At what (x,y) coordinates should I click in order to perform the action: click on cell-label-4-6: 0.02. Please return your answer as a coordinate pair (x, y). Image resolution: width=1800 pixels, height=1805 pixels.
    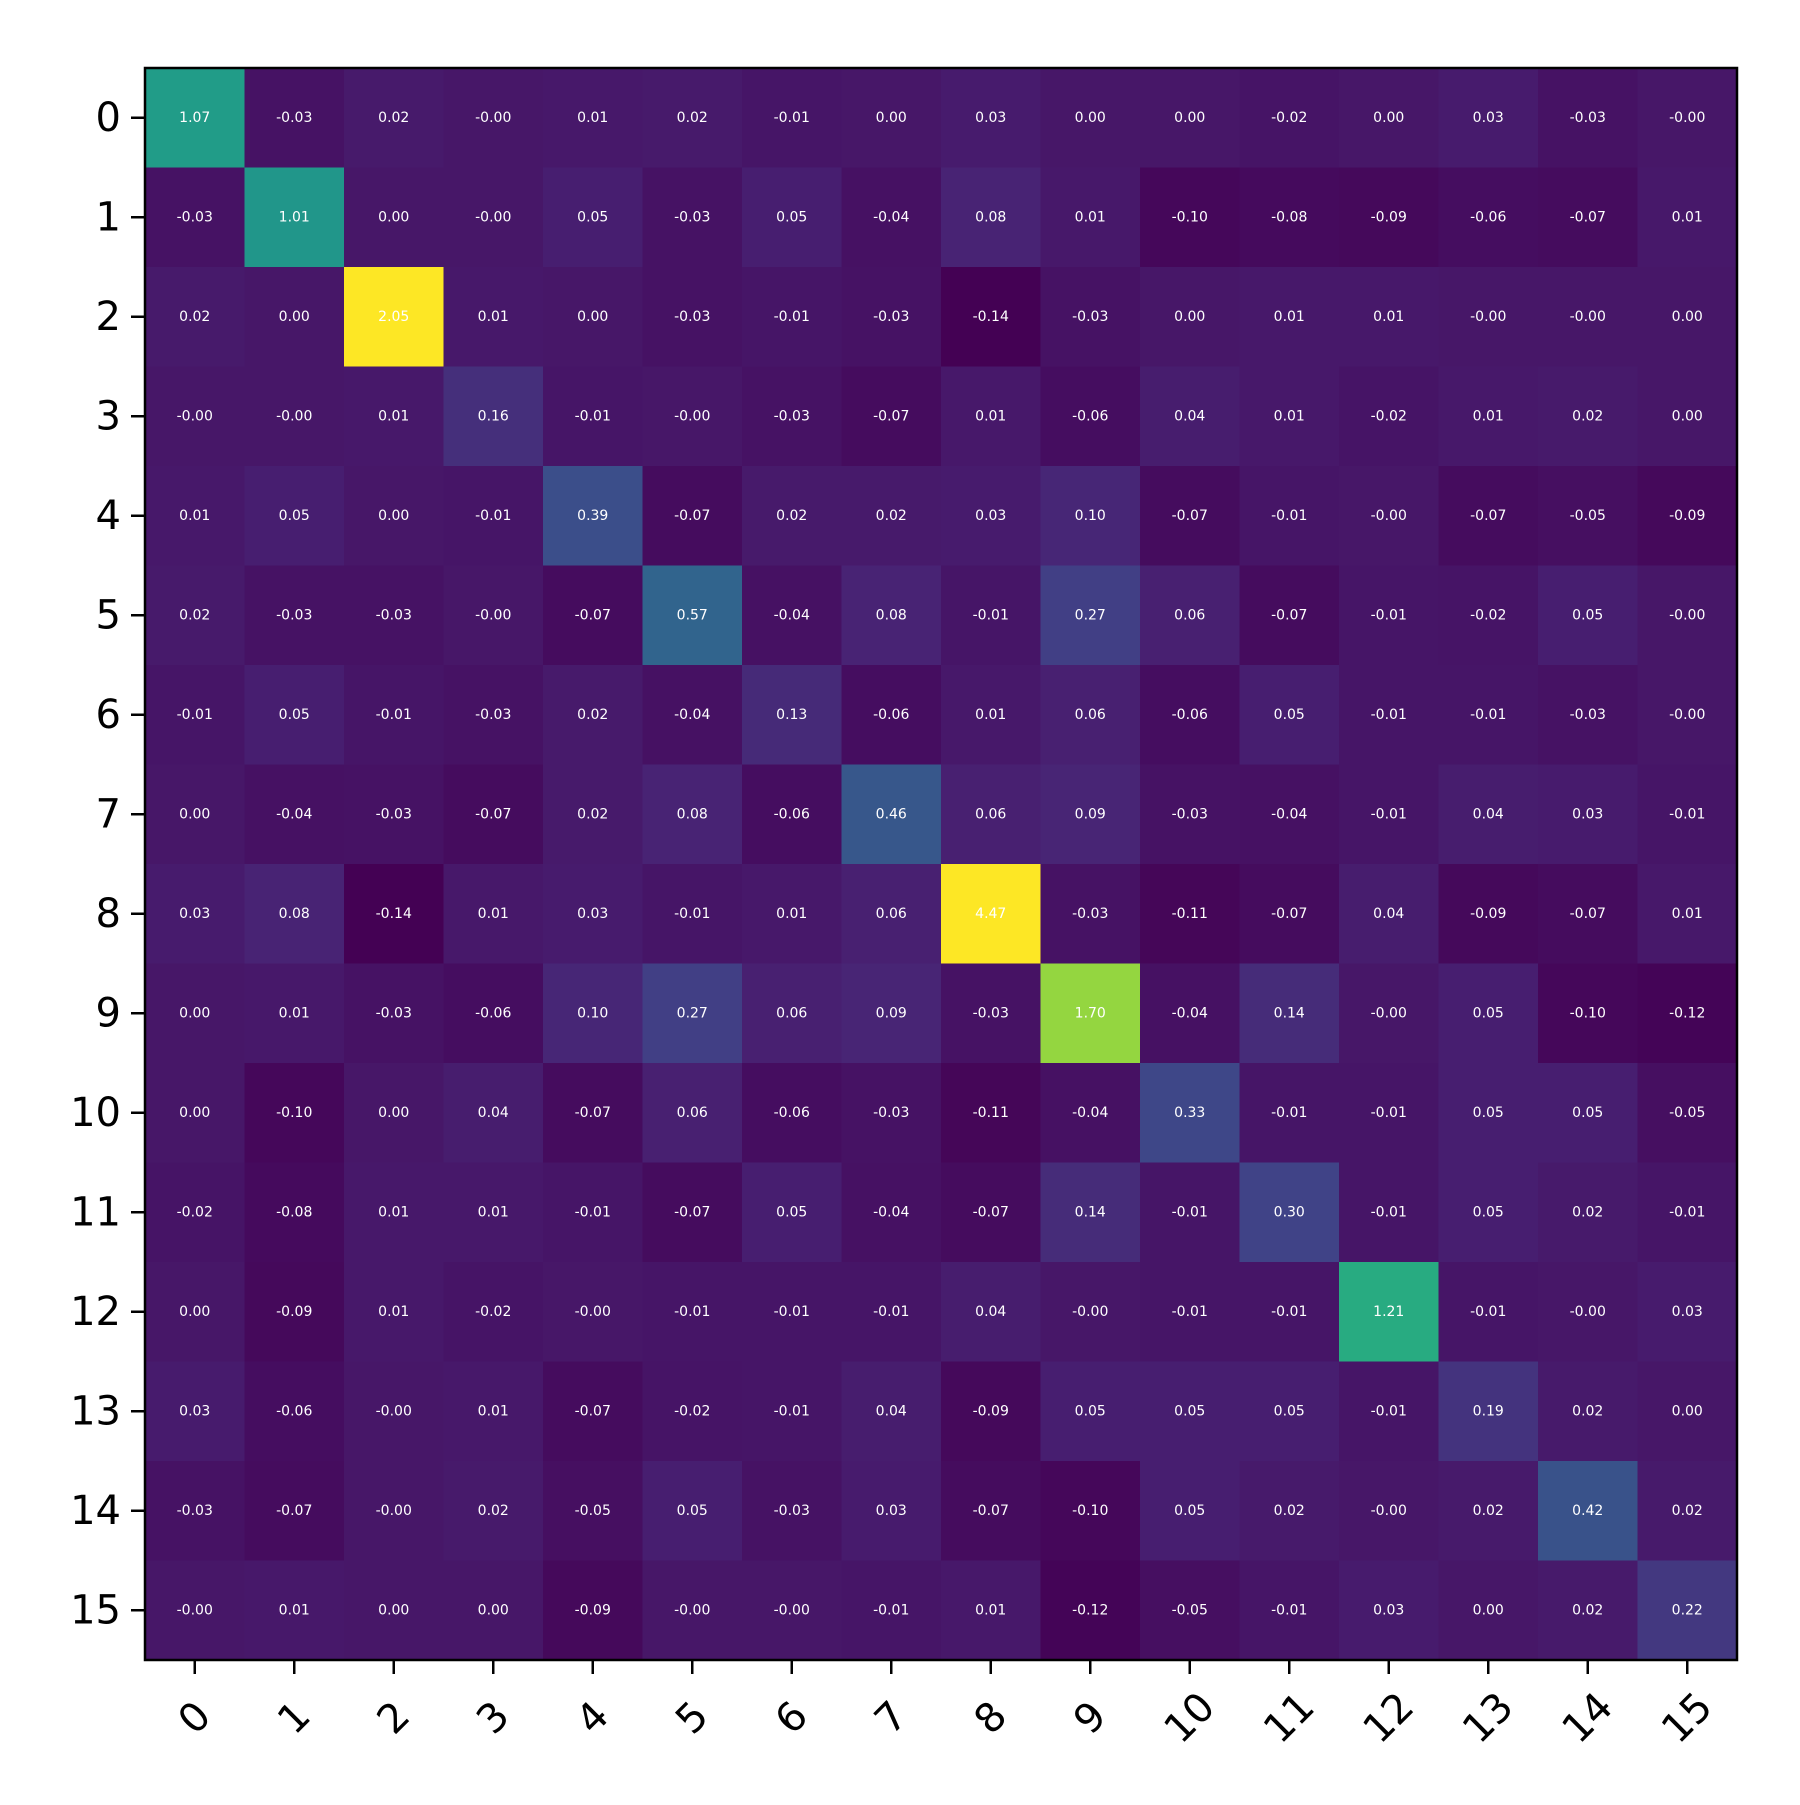
    Looking at the image, I should click on (791, 516).